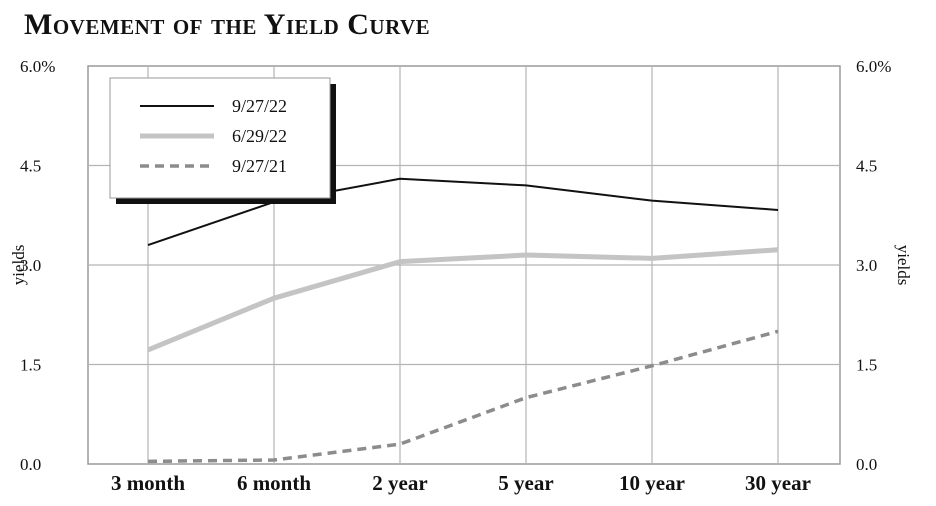  What do you see at coordinates (866, 464) in the screenshot?
I see `y-tick-label-right: 0.0` at bounding box center [866, 464].